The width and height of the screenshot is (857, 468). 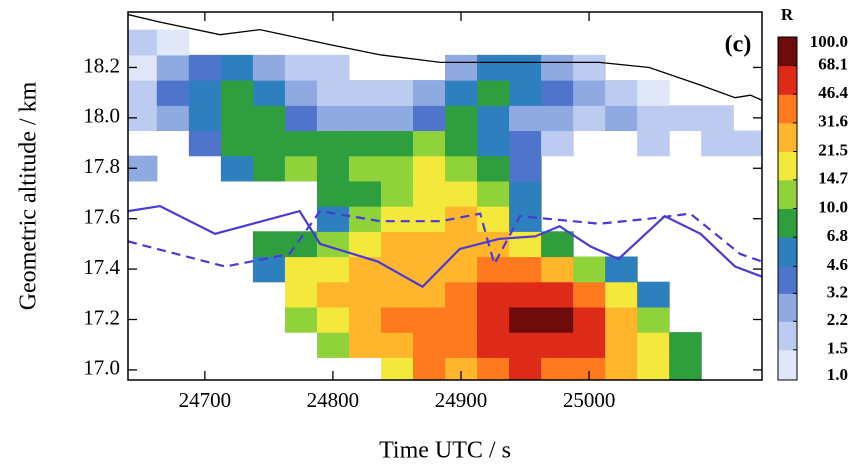 I want to click on y-tick-label: 17.2, so click(x=101, y=317).